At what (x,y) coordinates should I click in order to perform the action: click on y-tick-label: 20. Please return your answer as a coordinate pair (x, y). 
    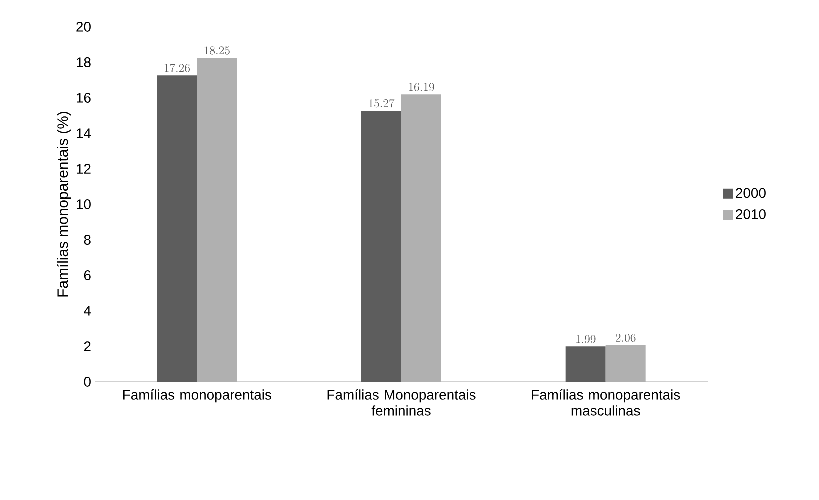
    Looking at the image, I should click on (83, 27).